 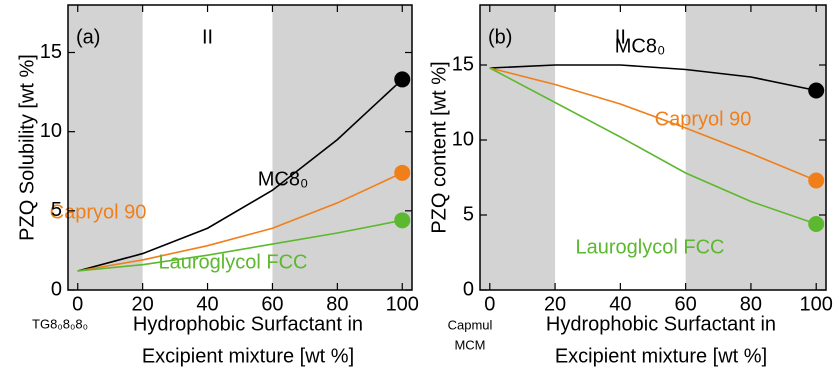 What do you see at coordinates (27, 147) in the screenshot?
I see `y-axis-label: PZQ Solubility [wt %]` at bounding box center [27, 147].